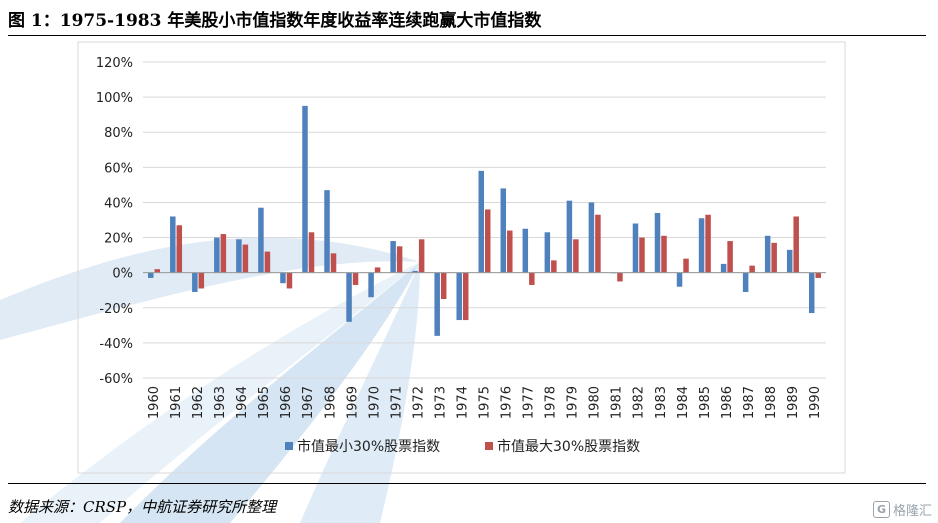  I want to click on watermark-logo-icon: G, so click(881, 509).